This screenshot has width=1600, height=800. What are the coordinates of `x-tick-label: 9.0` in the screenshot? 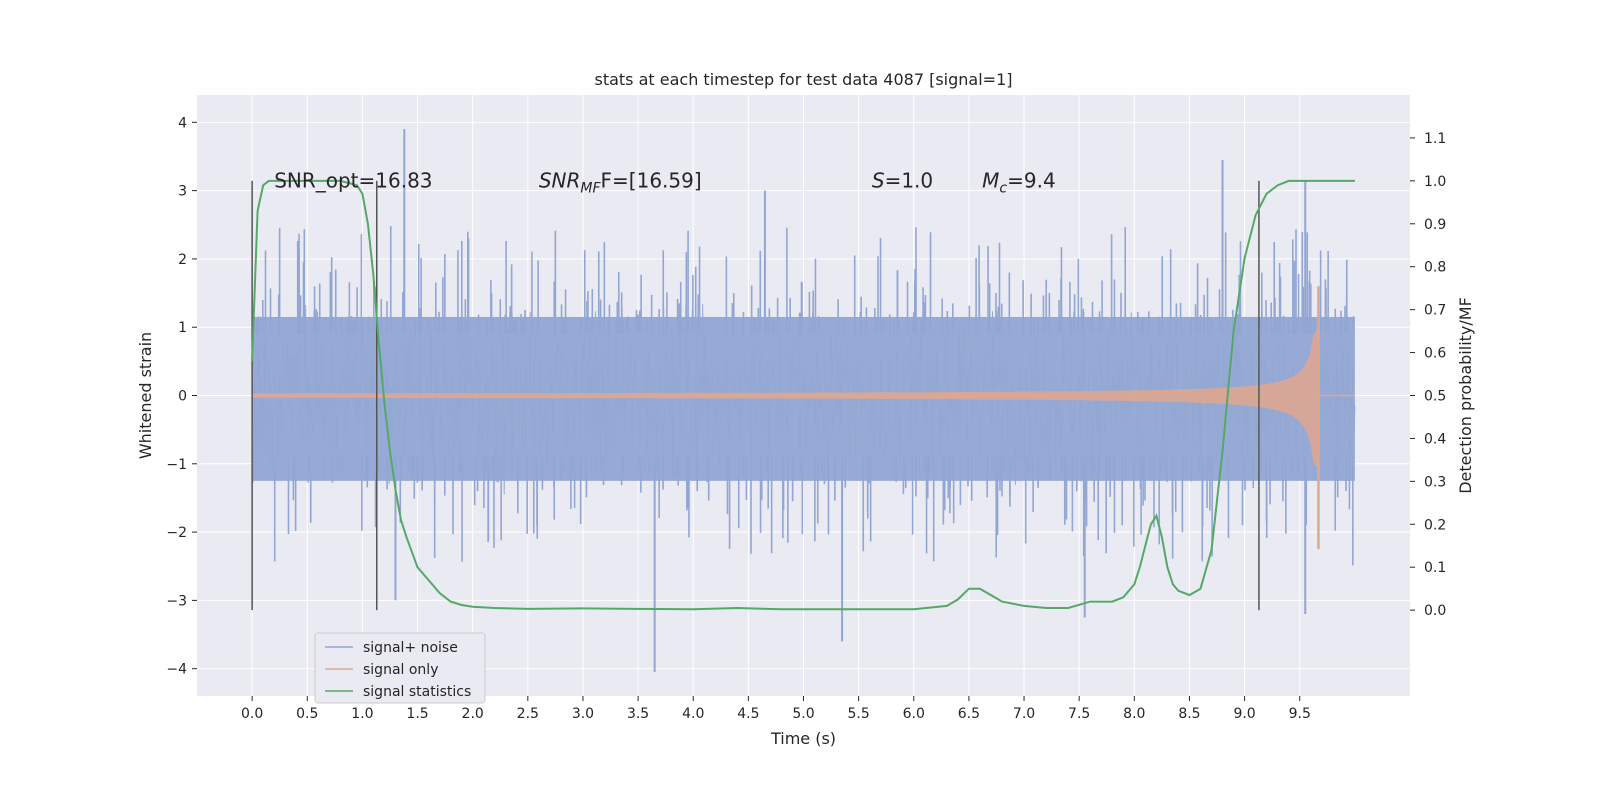 It's located at (1244, 714).